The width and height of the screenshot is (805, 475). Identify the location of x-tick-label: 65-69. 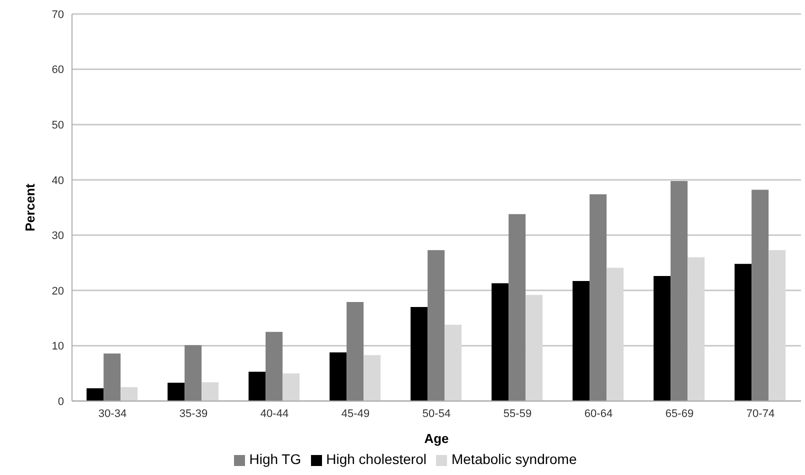
(679, 414).